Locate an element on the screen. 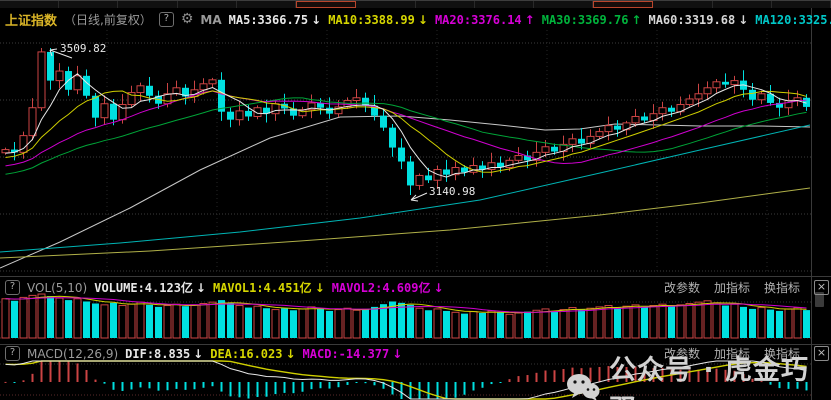 Image resolution: width=831 pixels, height=400 pixels. watermark: 公众号 · 虎金巧双 is located at coordinates (698, 374).